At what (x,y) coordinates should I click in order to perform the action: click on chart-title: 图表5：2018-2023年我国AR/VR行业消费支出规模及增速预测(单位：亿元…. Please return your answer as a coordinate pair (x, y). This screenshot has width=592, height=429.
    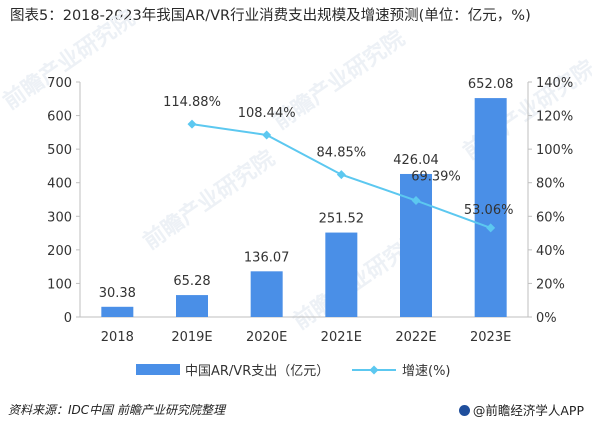
    Looking at the image, I should click on (270, 16).